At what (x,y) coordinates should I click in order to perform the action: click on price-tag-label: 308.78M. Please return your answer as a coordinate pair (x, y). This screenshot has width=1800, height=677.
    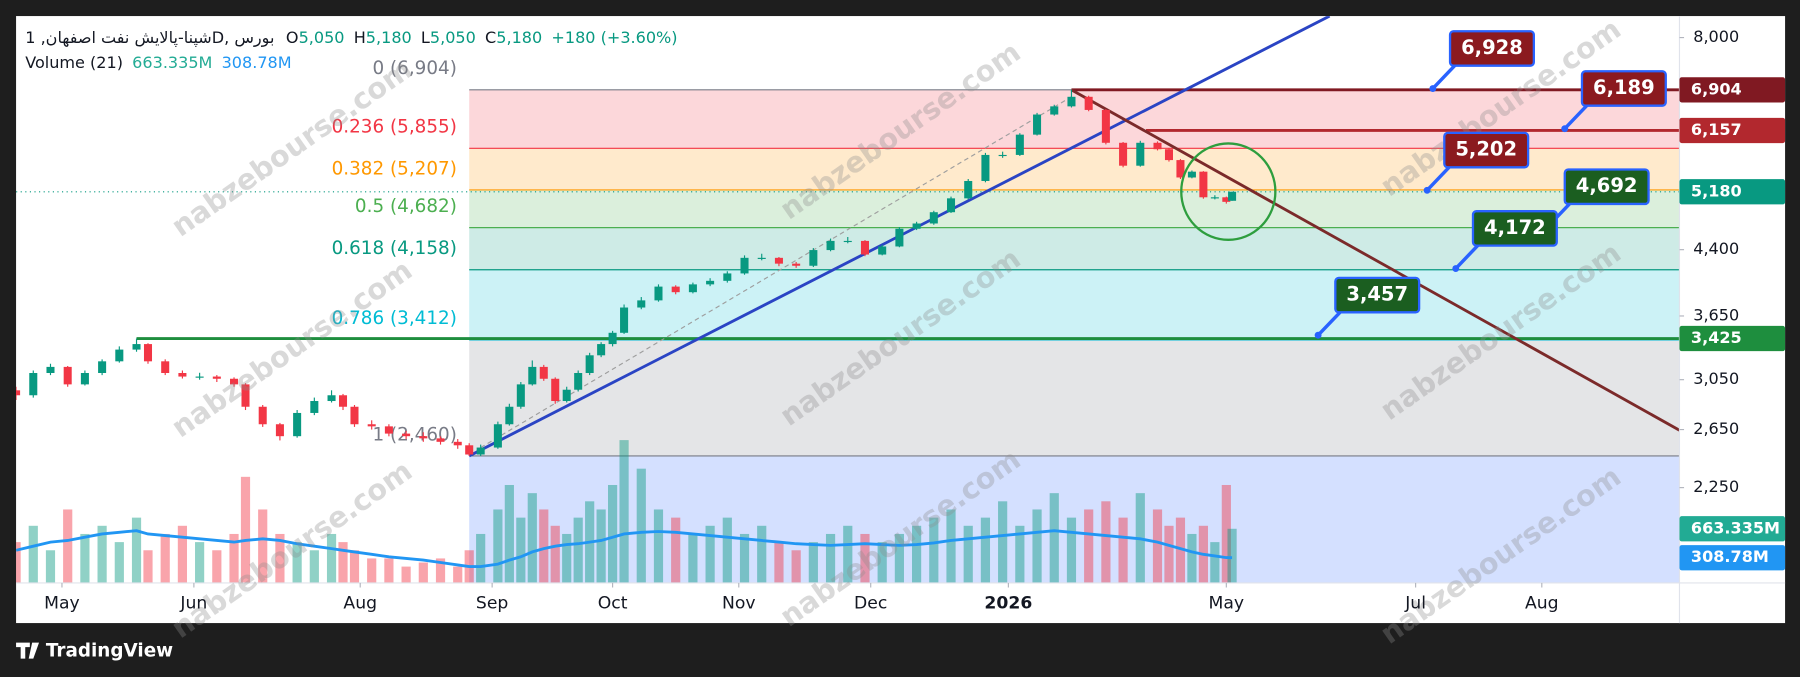
    Looking at the image, I should click on (1730, 556).